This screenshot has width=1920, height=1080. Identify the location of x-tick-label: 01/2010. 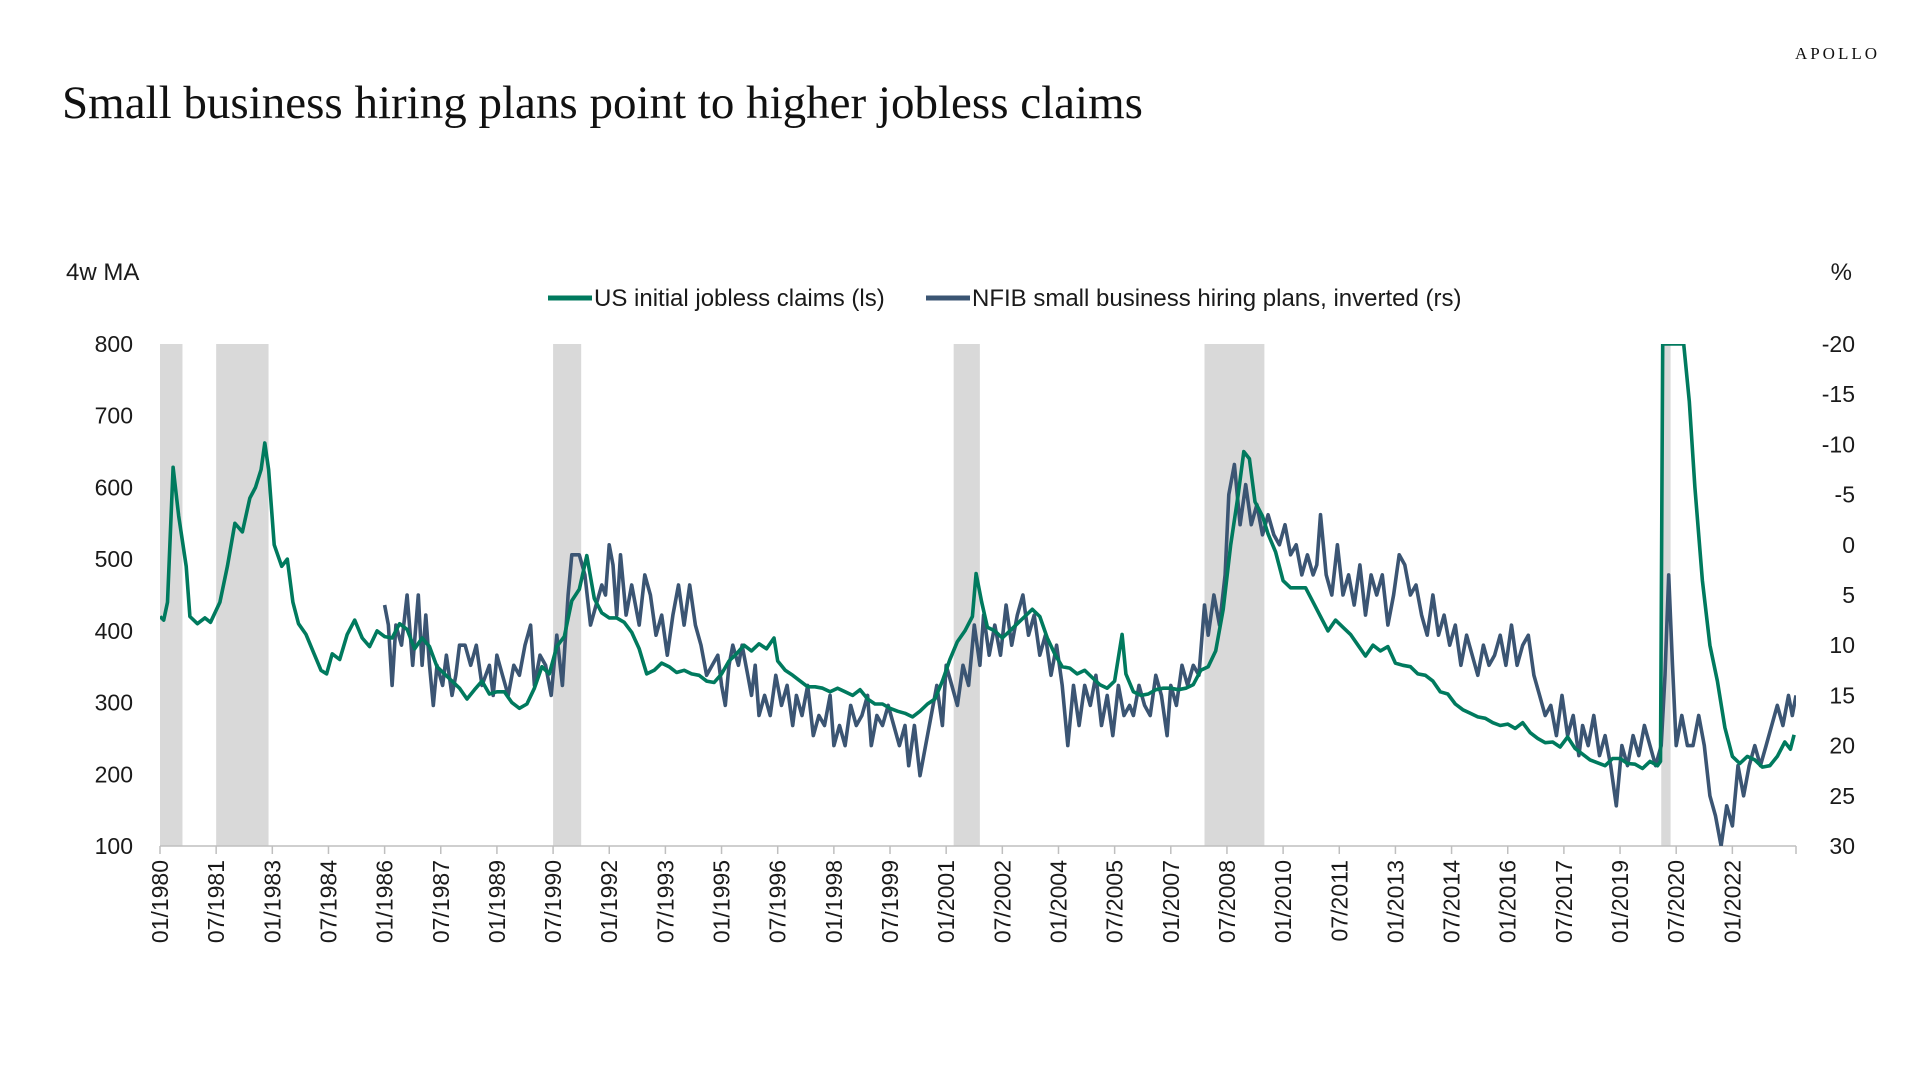
(1283, 901).